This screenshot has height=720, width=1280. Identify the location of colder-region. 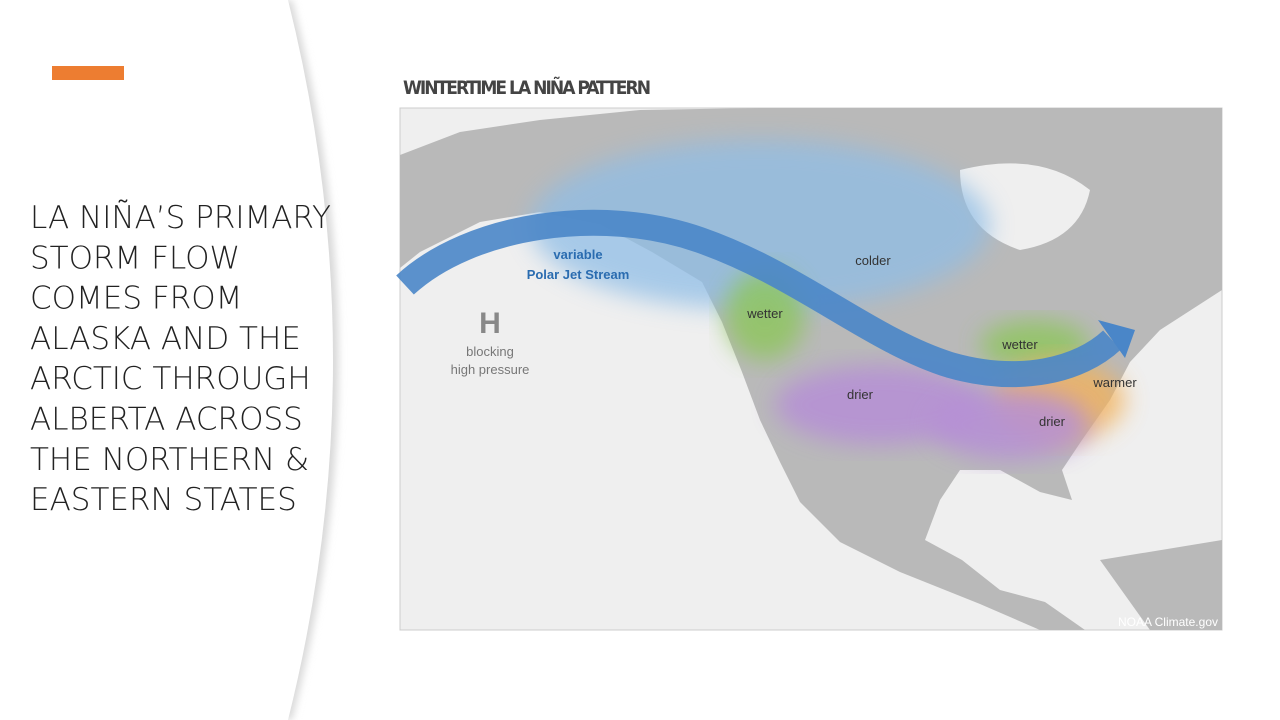
(760, 225).